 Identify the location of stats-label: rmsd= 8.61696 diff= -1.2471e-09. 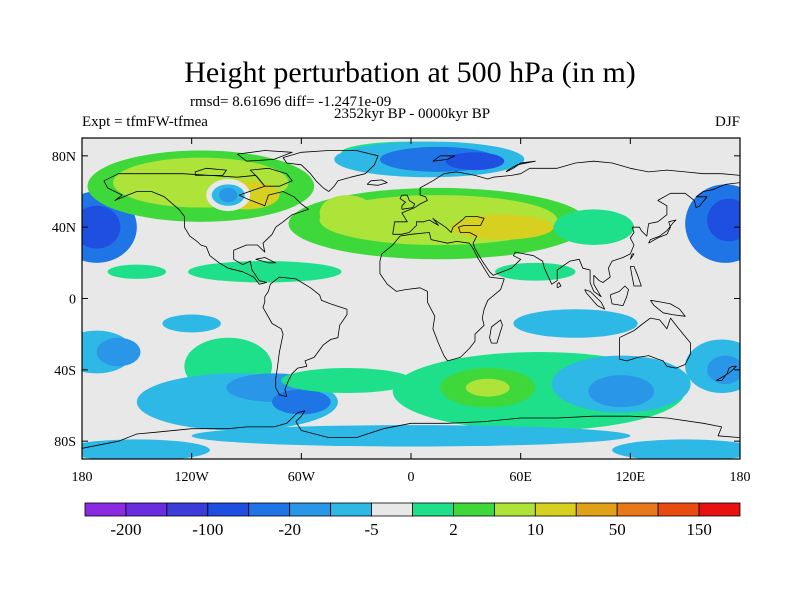
(290, 102).